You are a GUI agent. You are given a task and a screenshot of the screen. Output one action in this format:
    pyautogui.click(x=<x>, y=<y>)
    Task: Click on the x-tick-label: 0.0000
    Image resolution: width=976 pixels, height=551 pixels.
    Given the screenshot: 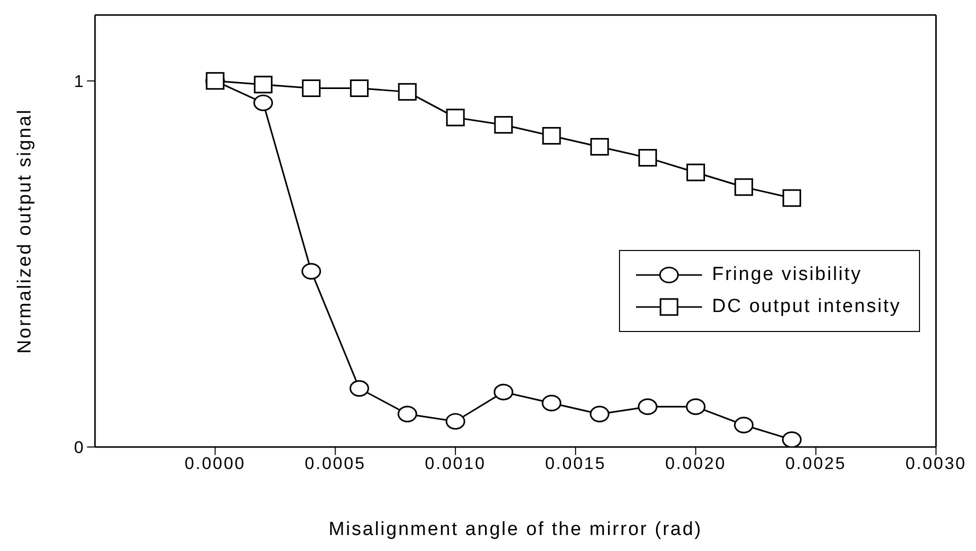 What is the action you would take?
    pyautogui.click(x=215, y=464)
    